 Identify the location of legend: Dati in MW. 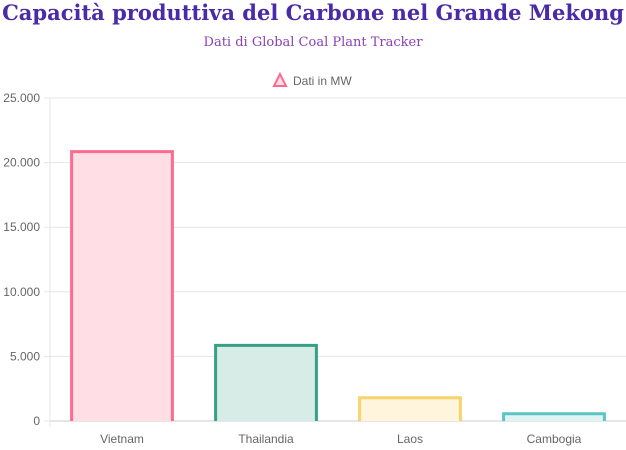
(312, 79).